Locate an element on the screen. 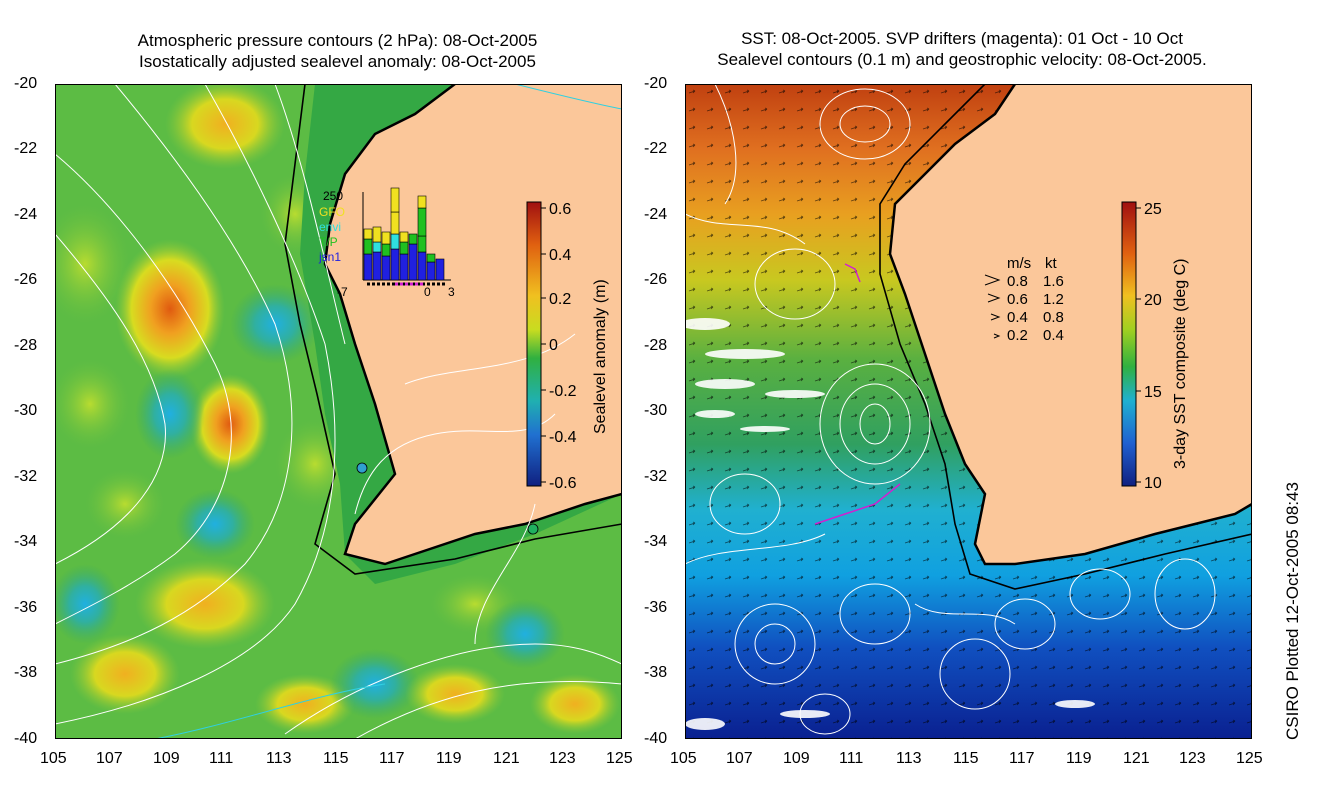  right-lat-tick: -28 is located at coordinates (656, 345).